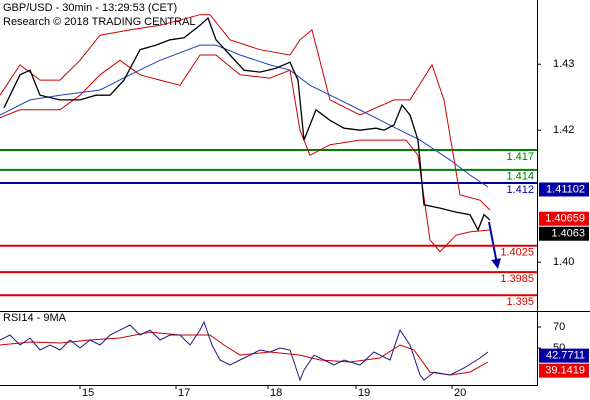  I want to click on level-label: 1.395, so click(520, 302).